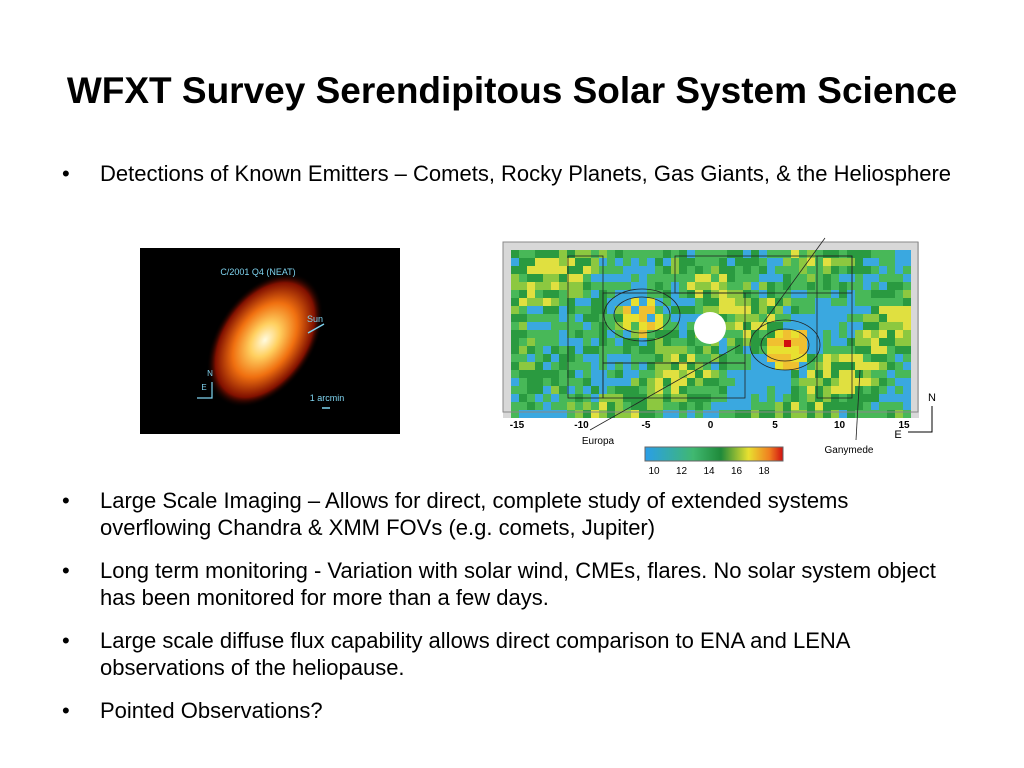  Describe the element at coordinates (709, 471) in the screenshot. I see `colorbar-axis: 10 12 14 16 18` at that location.